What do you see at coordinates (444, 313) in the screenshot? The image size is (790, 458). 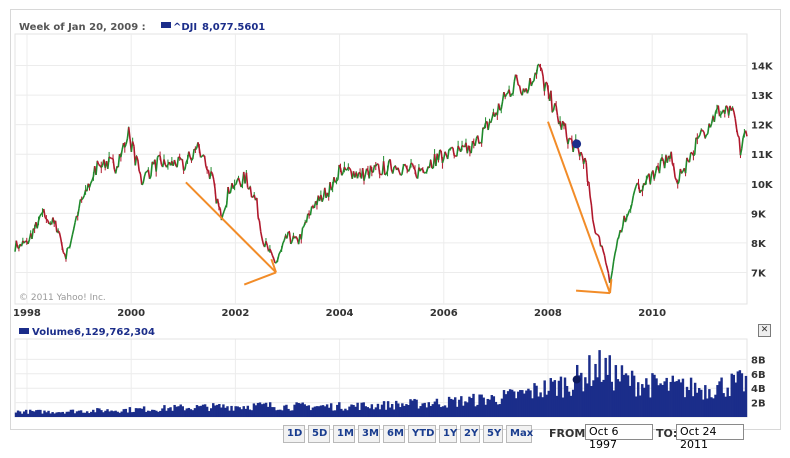 I see `x-tick-label: 2006` at bounding box center [444, 313].